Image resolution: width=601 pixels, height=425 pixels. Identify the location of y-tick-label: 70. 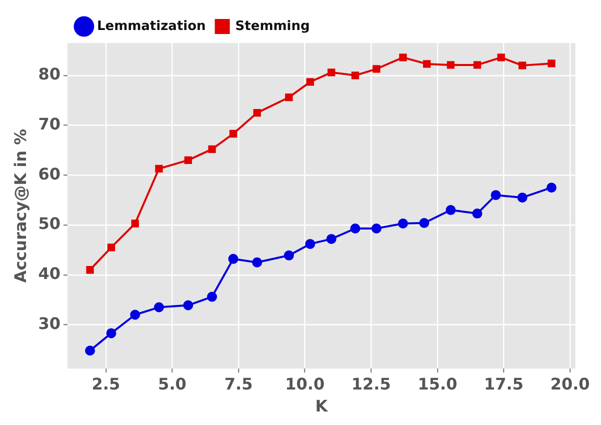
(49, 124).